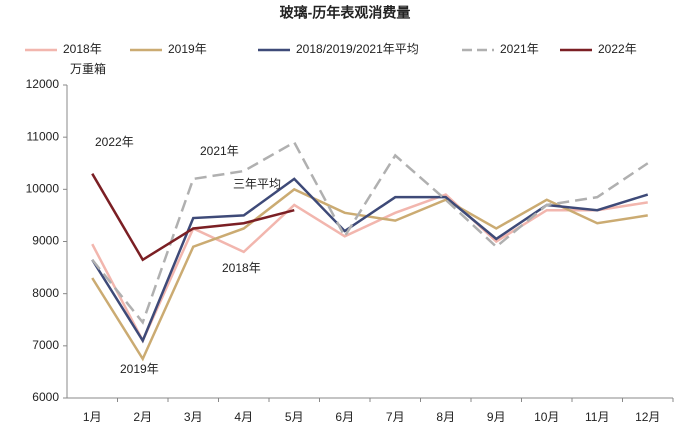 The width and height of the screenshot is (690, 438). Describe the element at coordinates (519, 49) in the screenshot. I see `legend-label: 2021年` at that location.